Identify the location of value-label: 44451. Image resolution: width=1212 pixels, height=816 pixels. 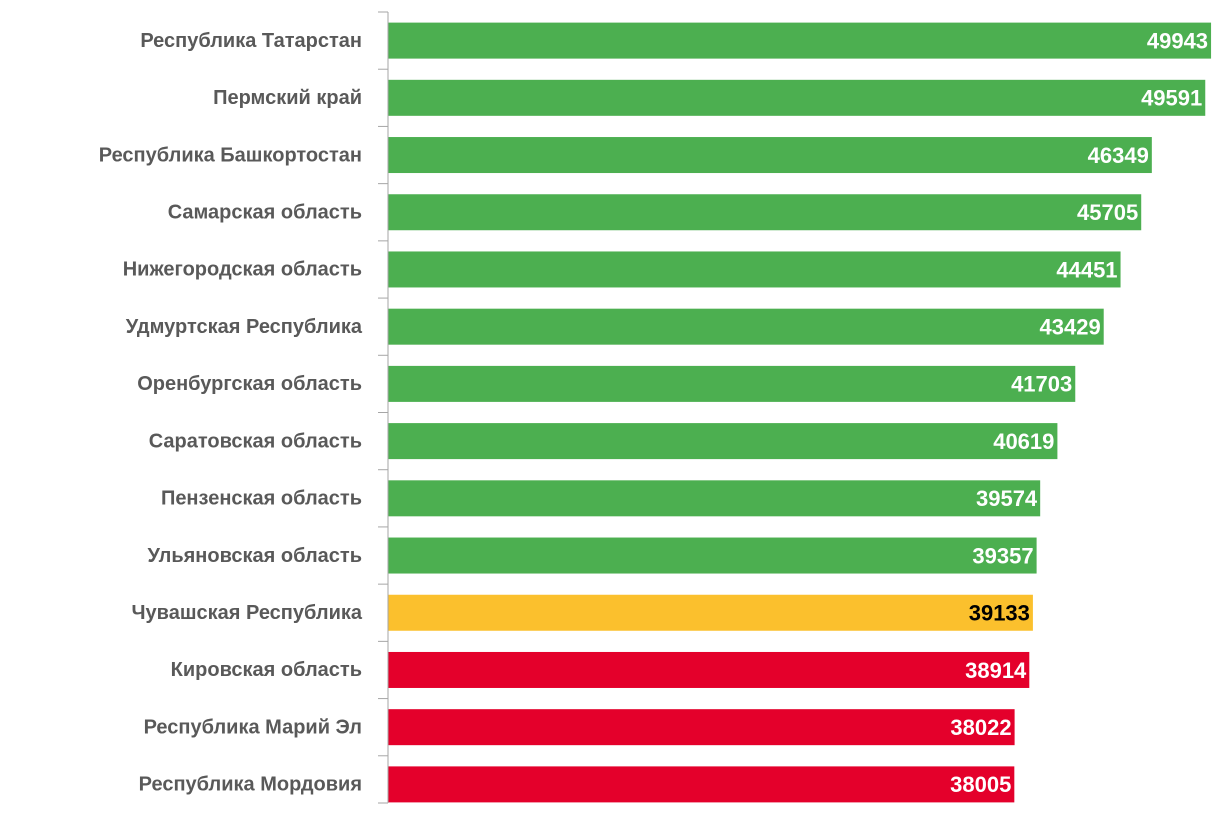
(1086, 269).